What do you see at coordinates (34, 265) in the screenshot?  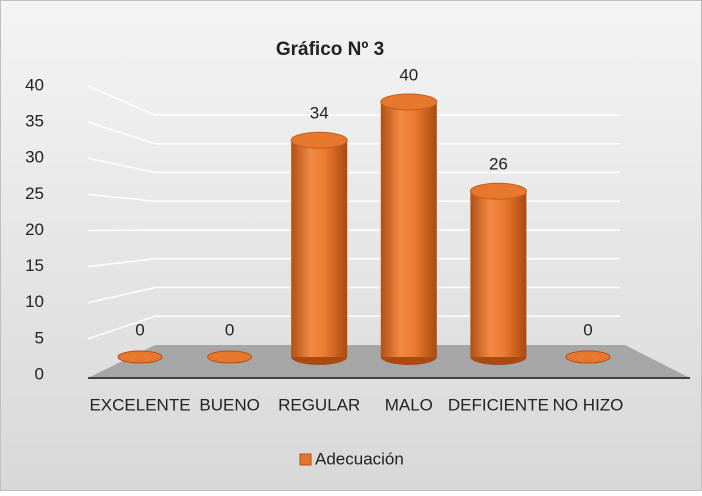 I see `y-tick-label: 15` at bounding box center [34, 265].